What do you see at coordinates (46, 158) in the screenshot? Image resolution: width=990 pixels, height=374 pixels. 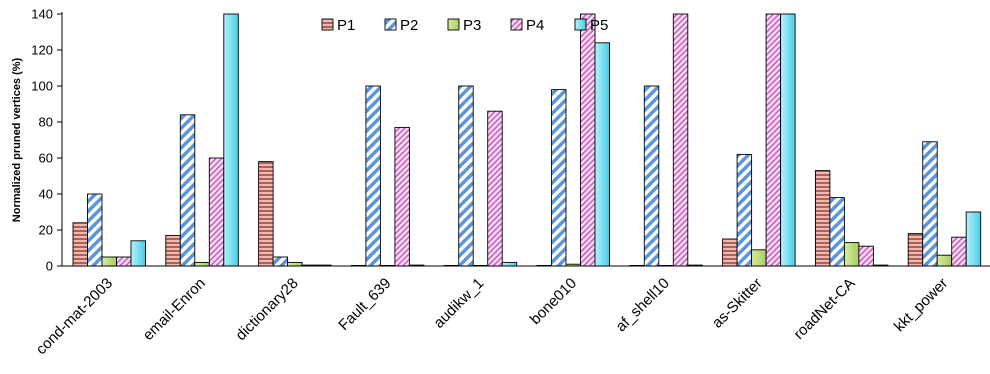 I see `y-tick-label: 60` at bounding box center [46, 158].